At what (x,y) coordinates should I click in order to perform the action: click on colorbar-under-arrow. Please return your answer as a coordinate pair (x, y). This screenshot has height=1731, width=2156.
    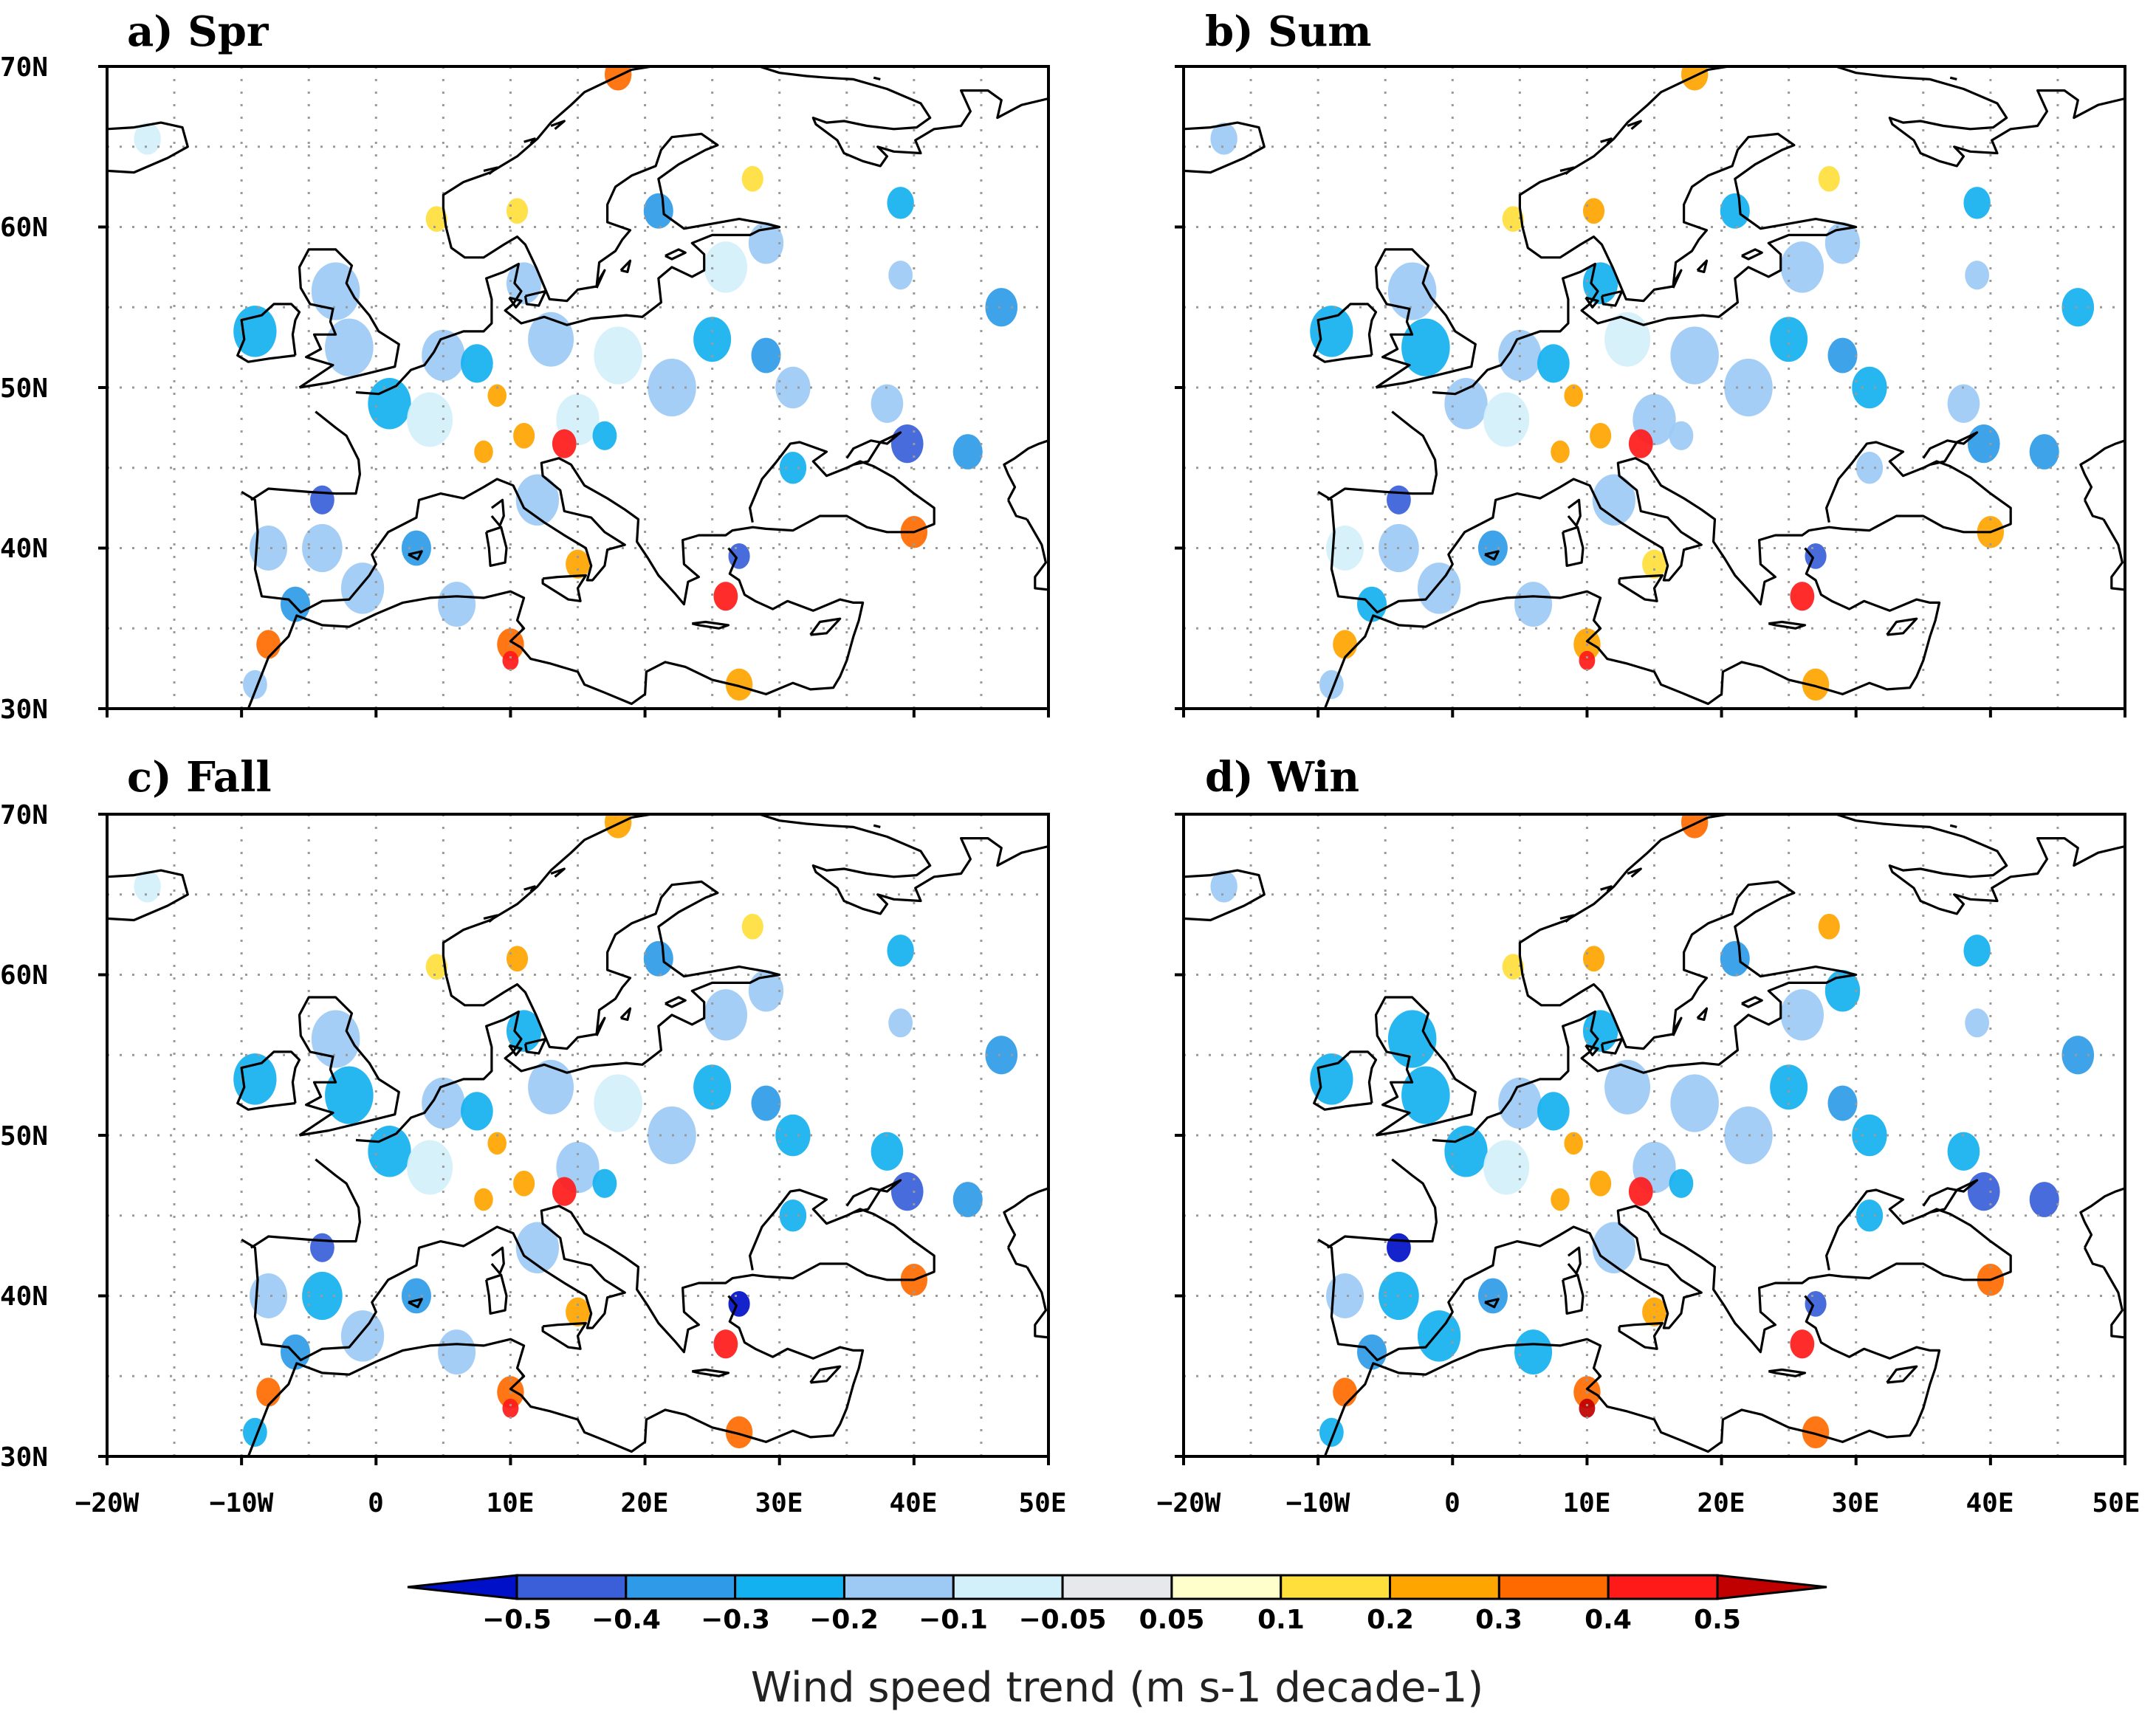
    Looking at the image, I should click on (463, 1587).